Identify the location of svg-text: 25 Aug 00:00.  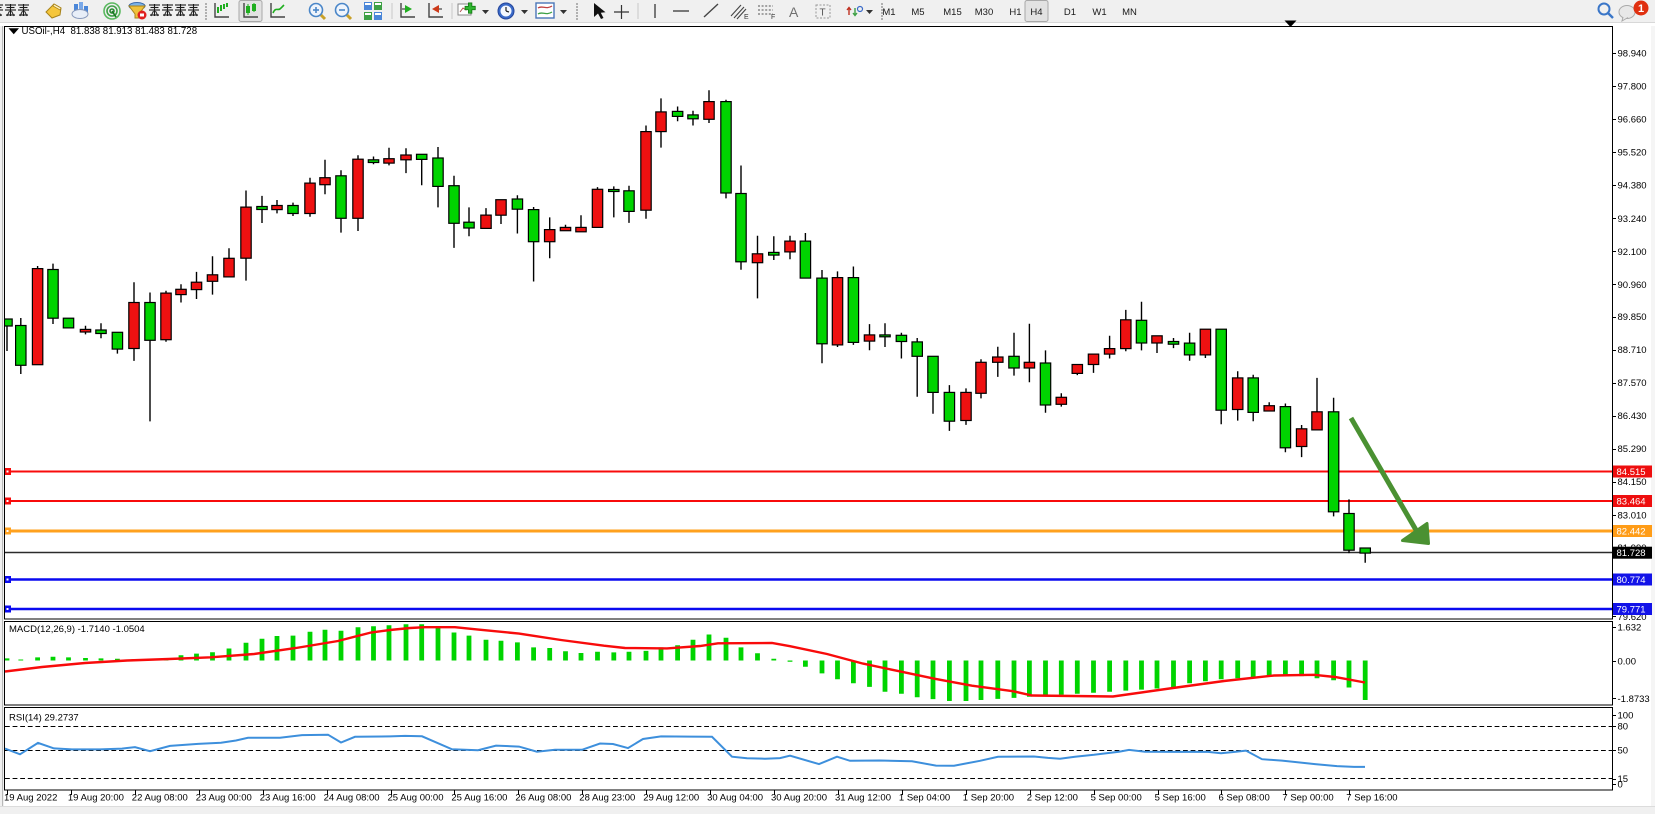
(416, 798).